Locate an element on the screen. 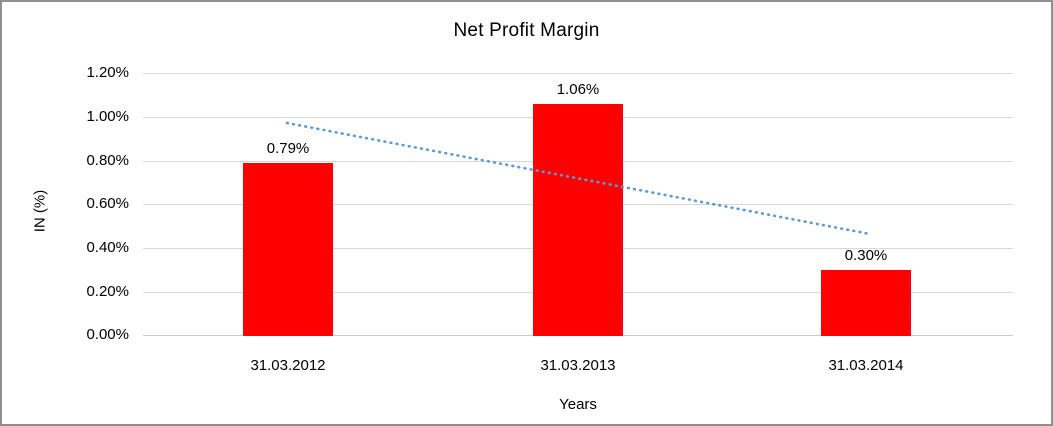 The width and height of the screenshot is (1053, 426). gridline is located at coordinates (578, 73).